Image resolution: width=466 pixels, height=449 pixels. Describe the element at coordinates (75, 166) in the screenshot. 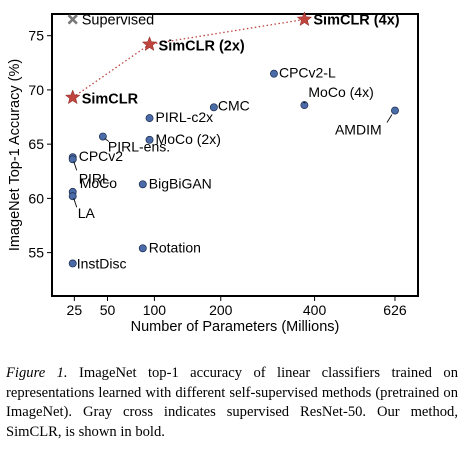

I see `leader-line-pirl` at that location.